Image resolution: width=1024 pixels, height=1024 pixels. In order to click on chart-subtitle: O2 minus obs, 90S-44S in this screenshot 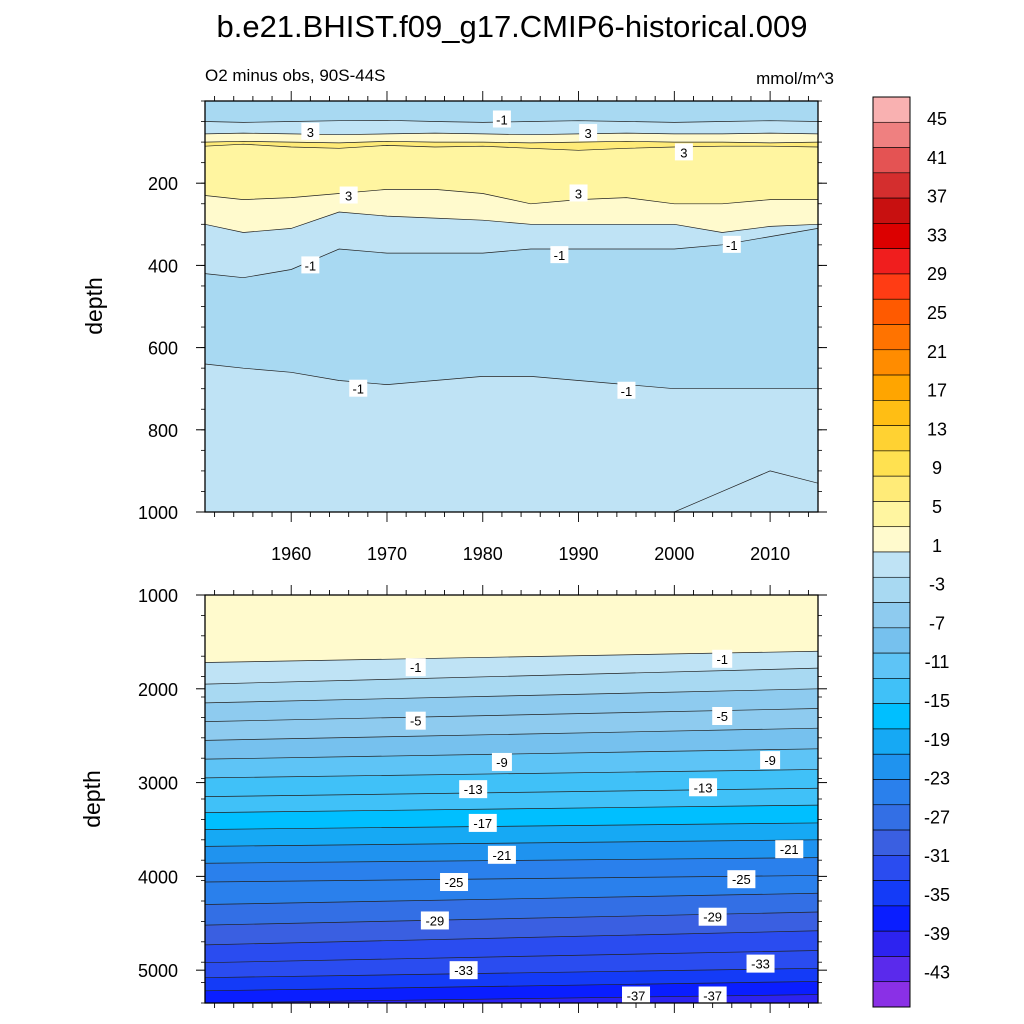, I will do `click(295, 75)`.